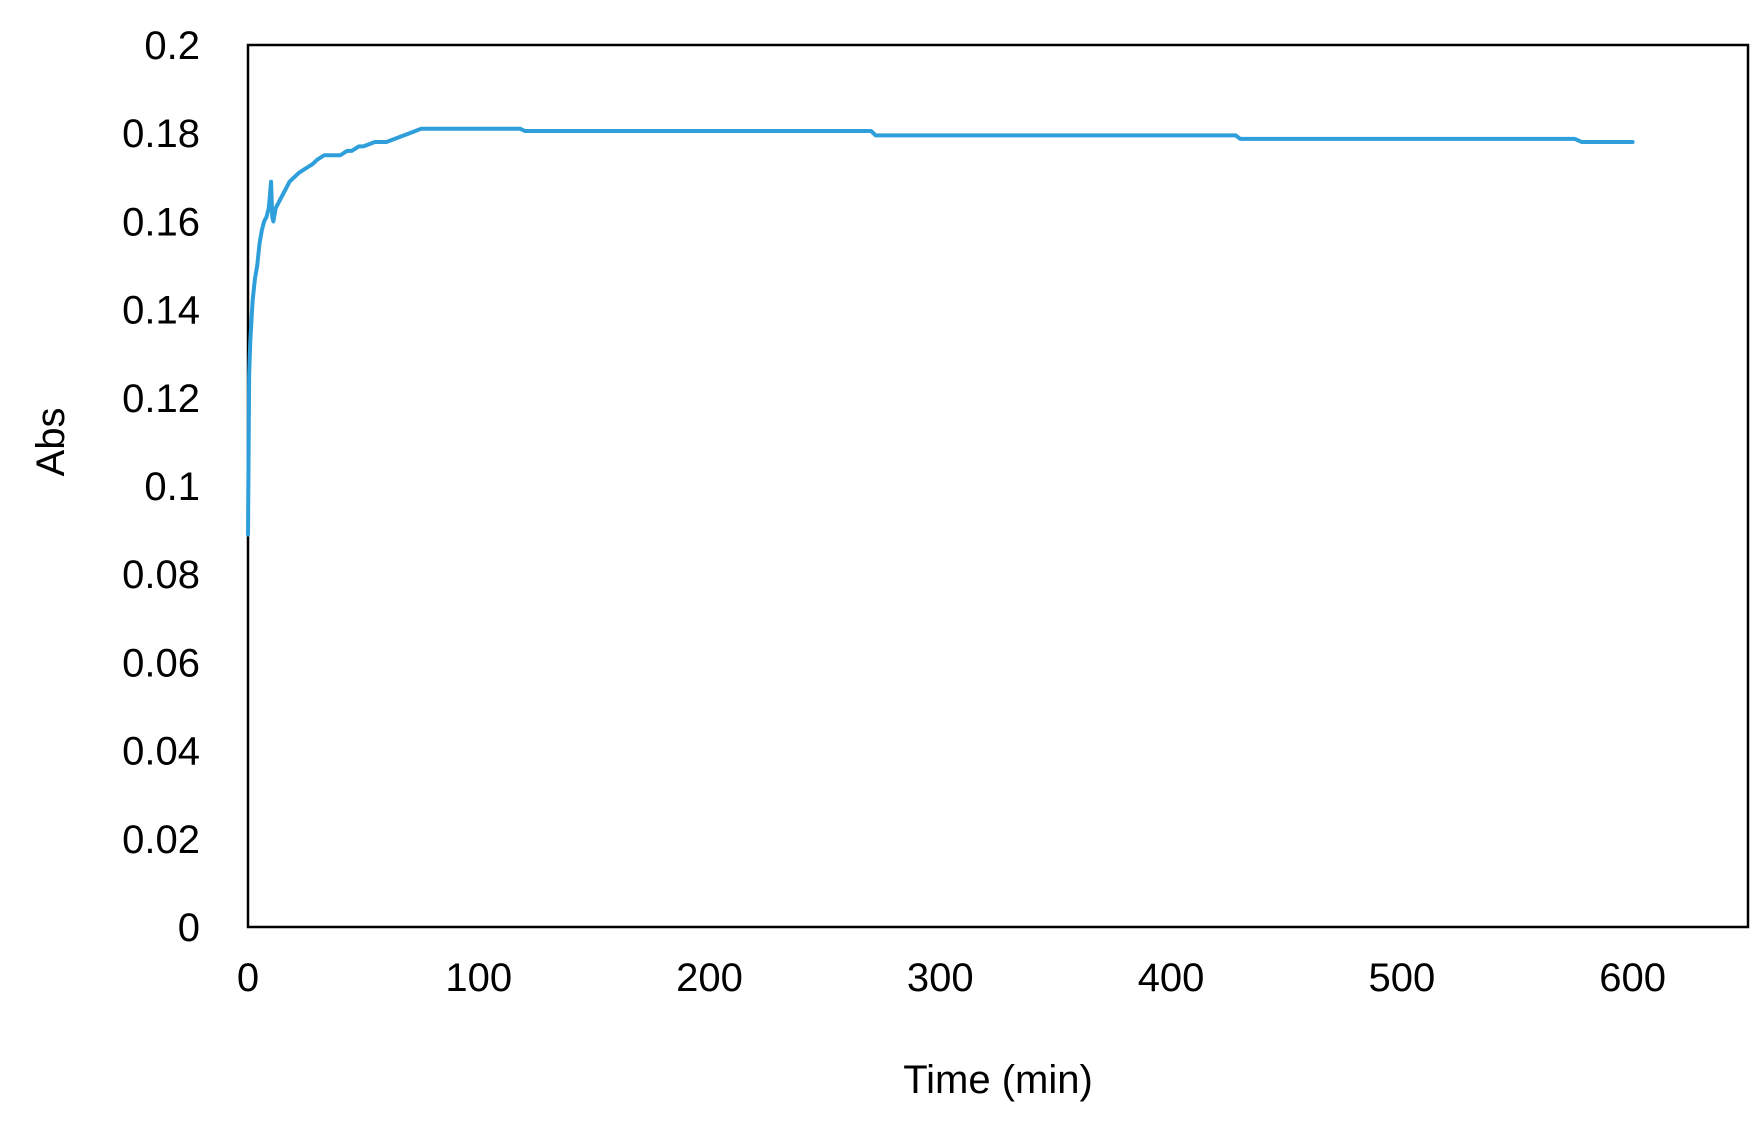 Image resolution: width=1763 pixels, height=1122 pixels. Describe the element at coordinates (161, 311) in the screenshot. I see `y-tick-label: 0.14` at that location.